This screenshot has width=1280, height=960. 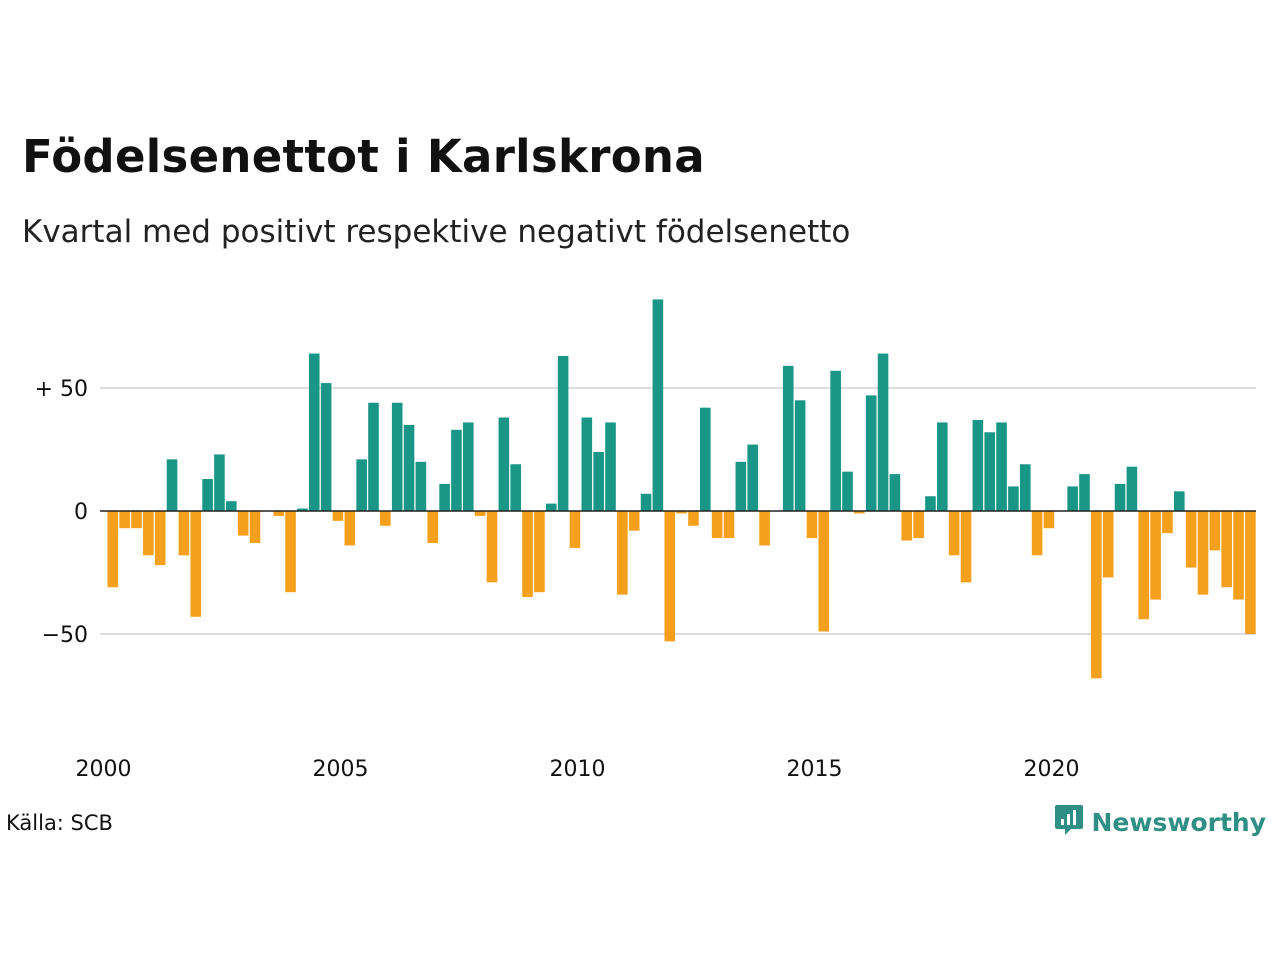 I want to click on x-tick-label: 2015, so click(x=815, y=769).